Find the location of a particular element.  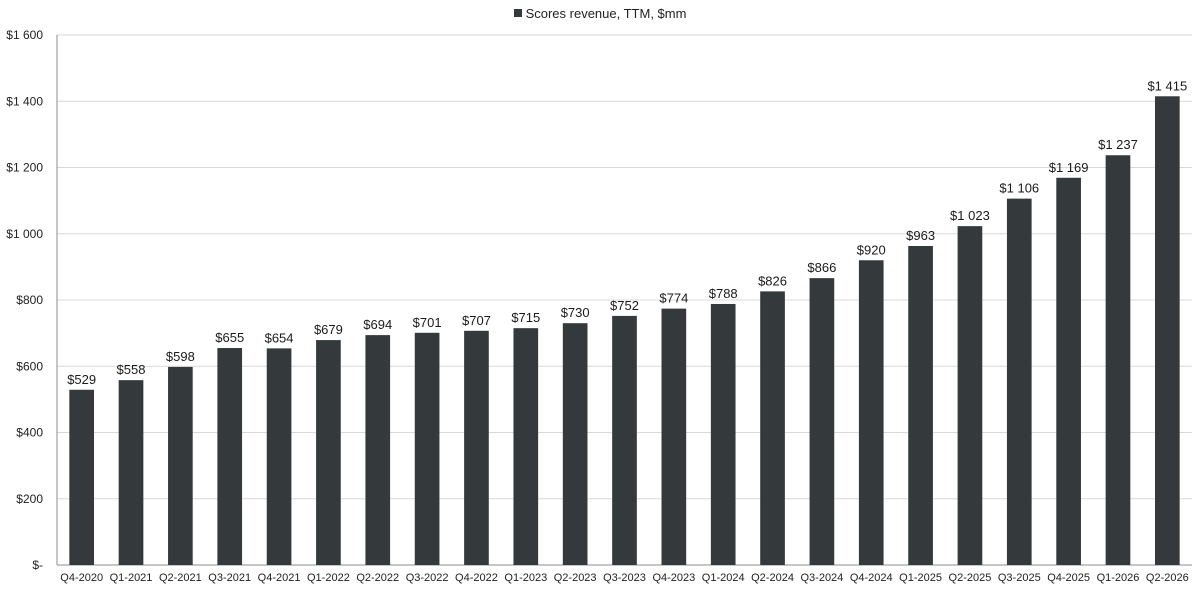

x-tick-label: Q4-2023 is located at coordinates (673, 578).